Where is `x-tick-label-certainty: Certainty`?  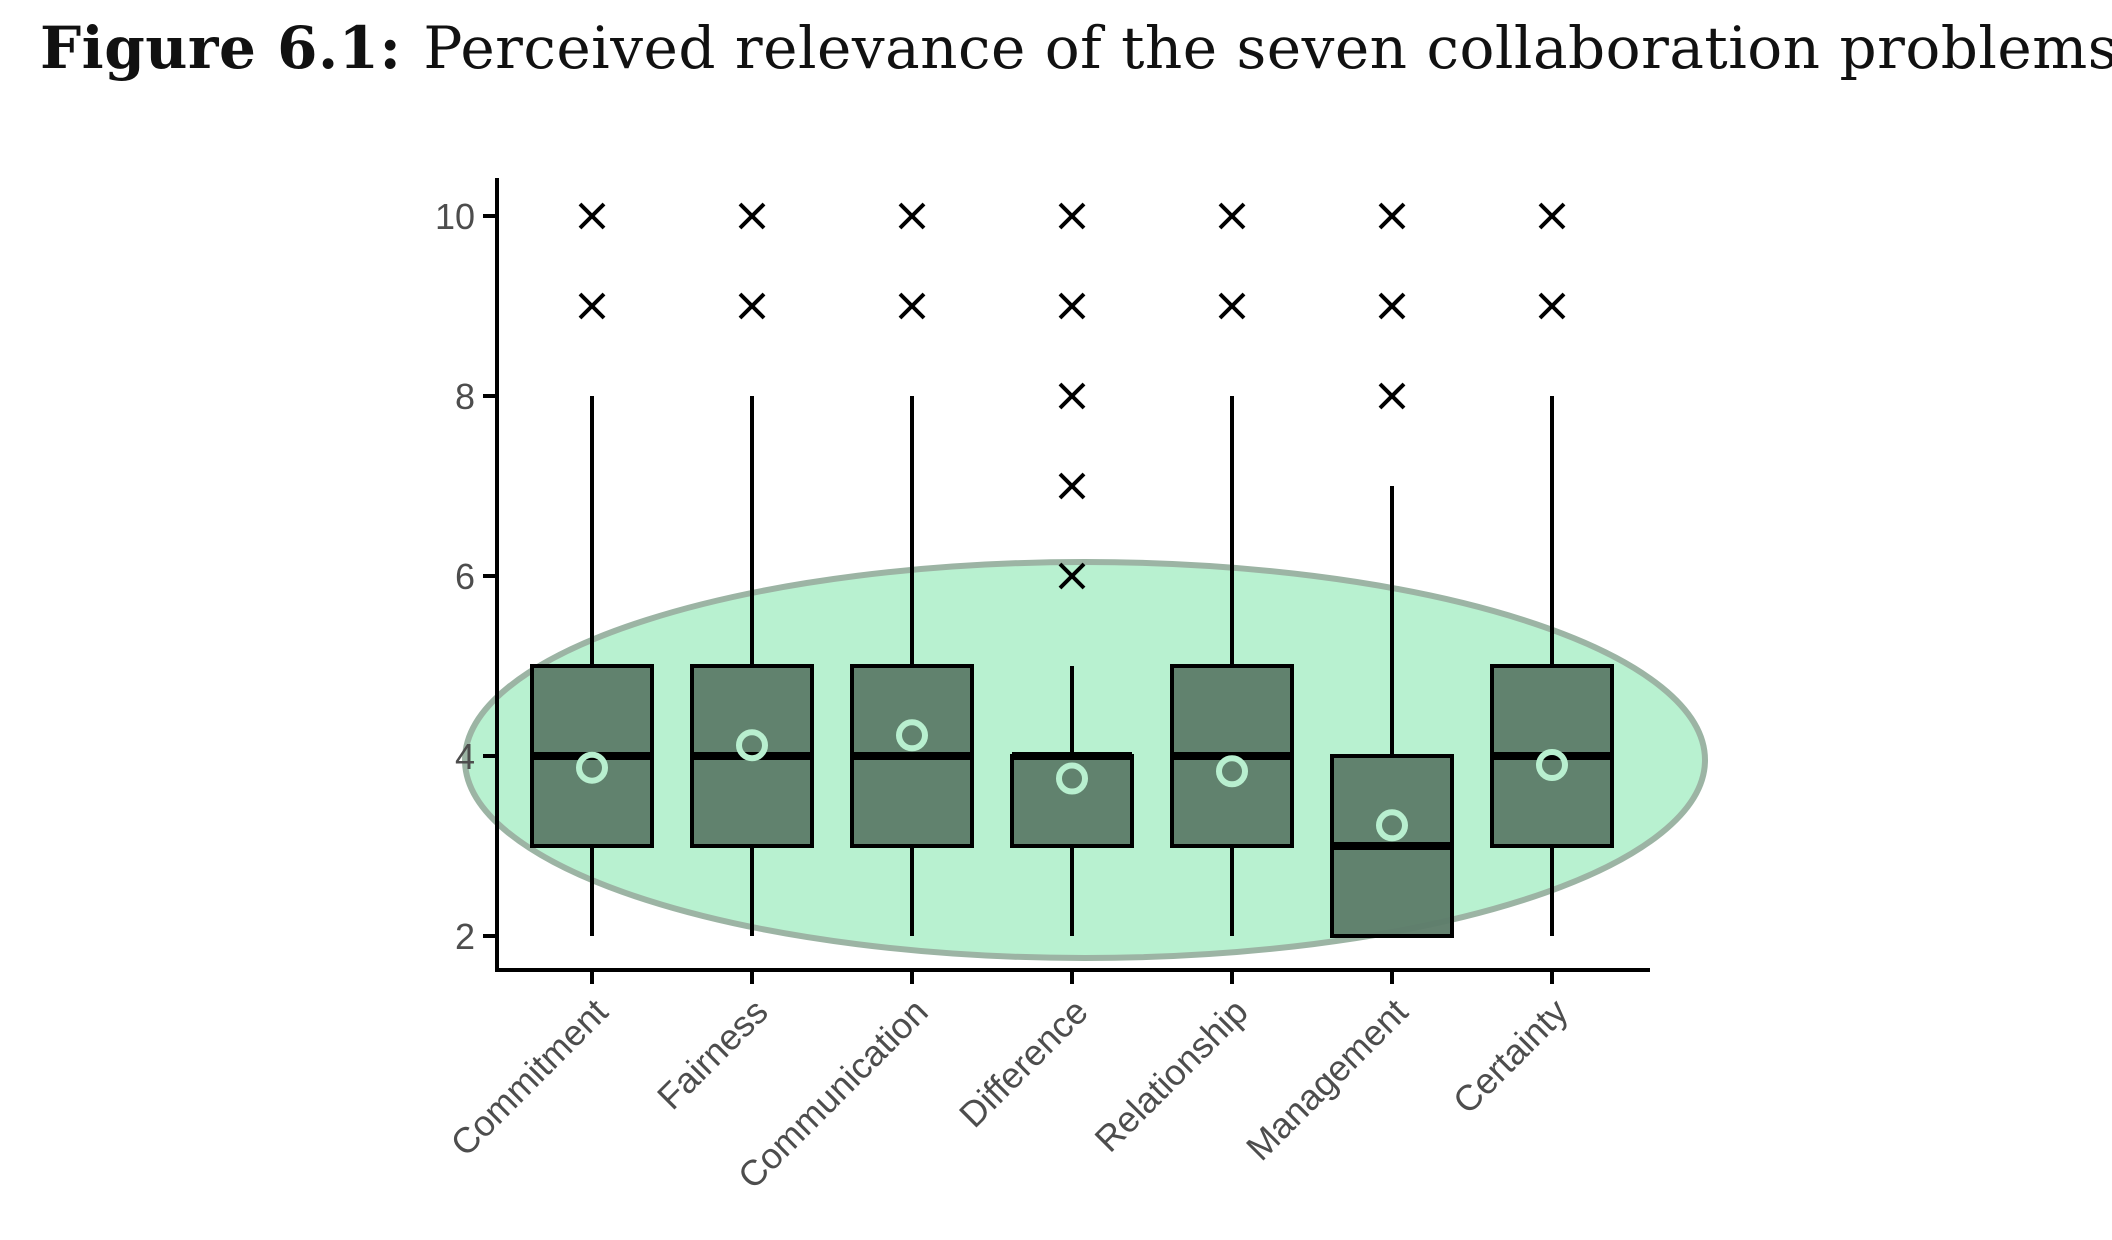 x-tick-label-certainty: Certainty is located at coordinates (1510, 1056).